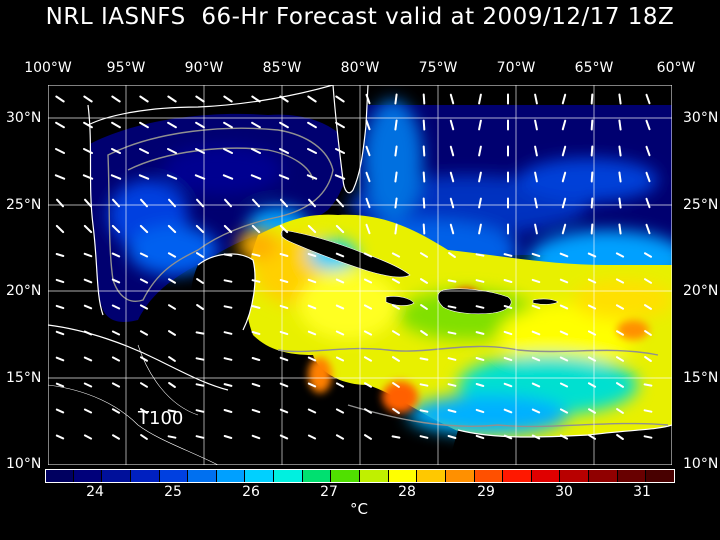 The width and height of the screenshot is (720, 540). I want to click on unit-label: °C, so click(359, 509).